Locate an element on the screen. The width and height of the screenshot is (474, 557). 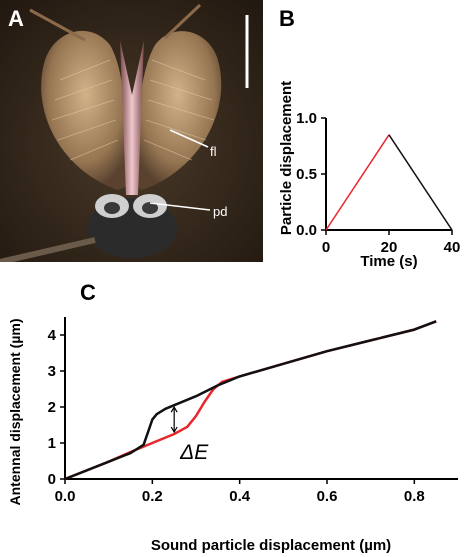
right-pedicel-center is located at coordinates (150, 208).